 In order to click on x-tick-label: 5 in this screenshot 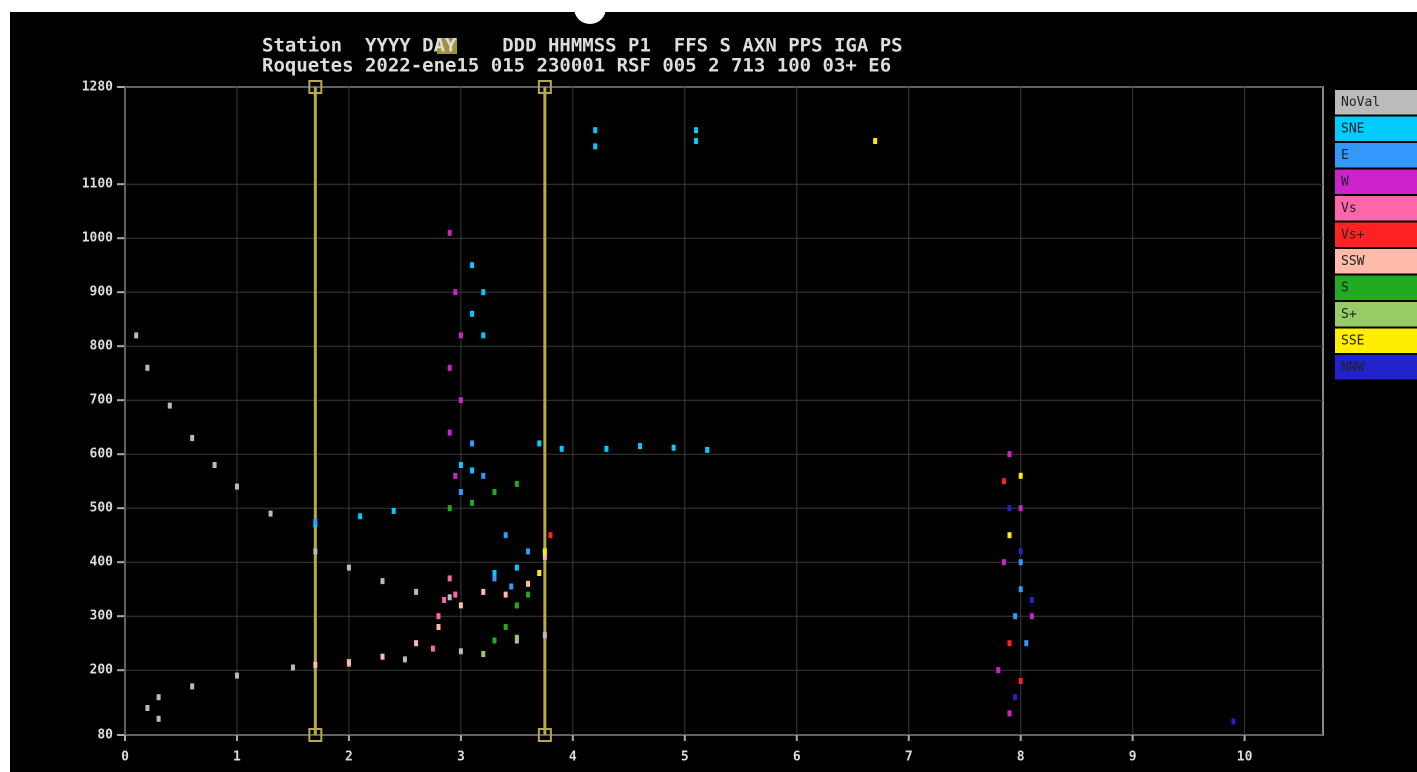, I will do `click(685, 757)`.